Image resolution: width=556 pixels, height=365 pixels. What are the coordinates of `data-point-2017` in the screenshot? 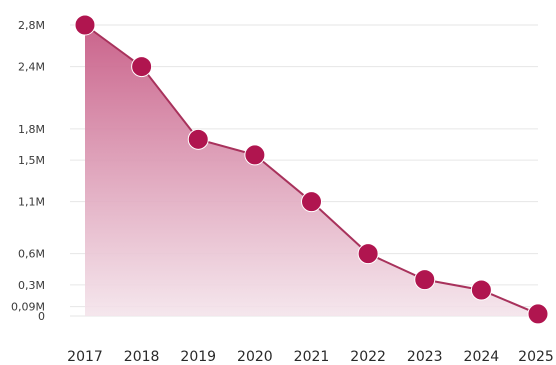 It's located at (85, 25).